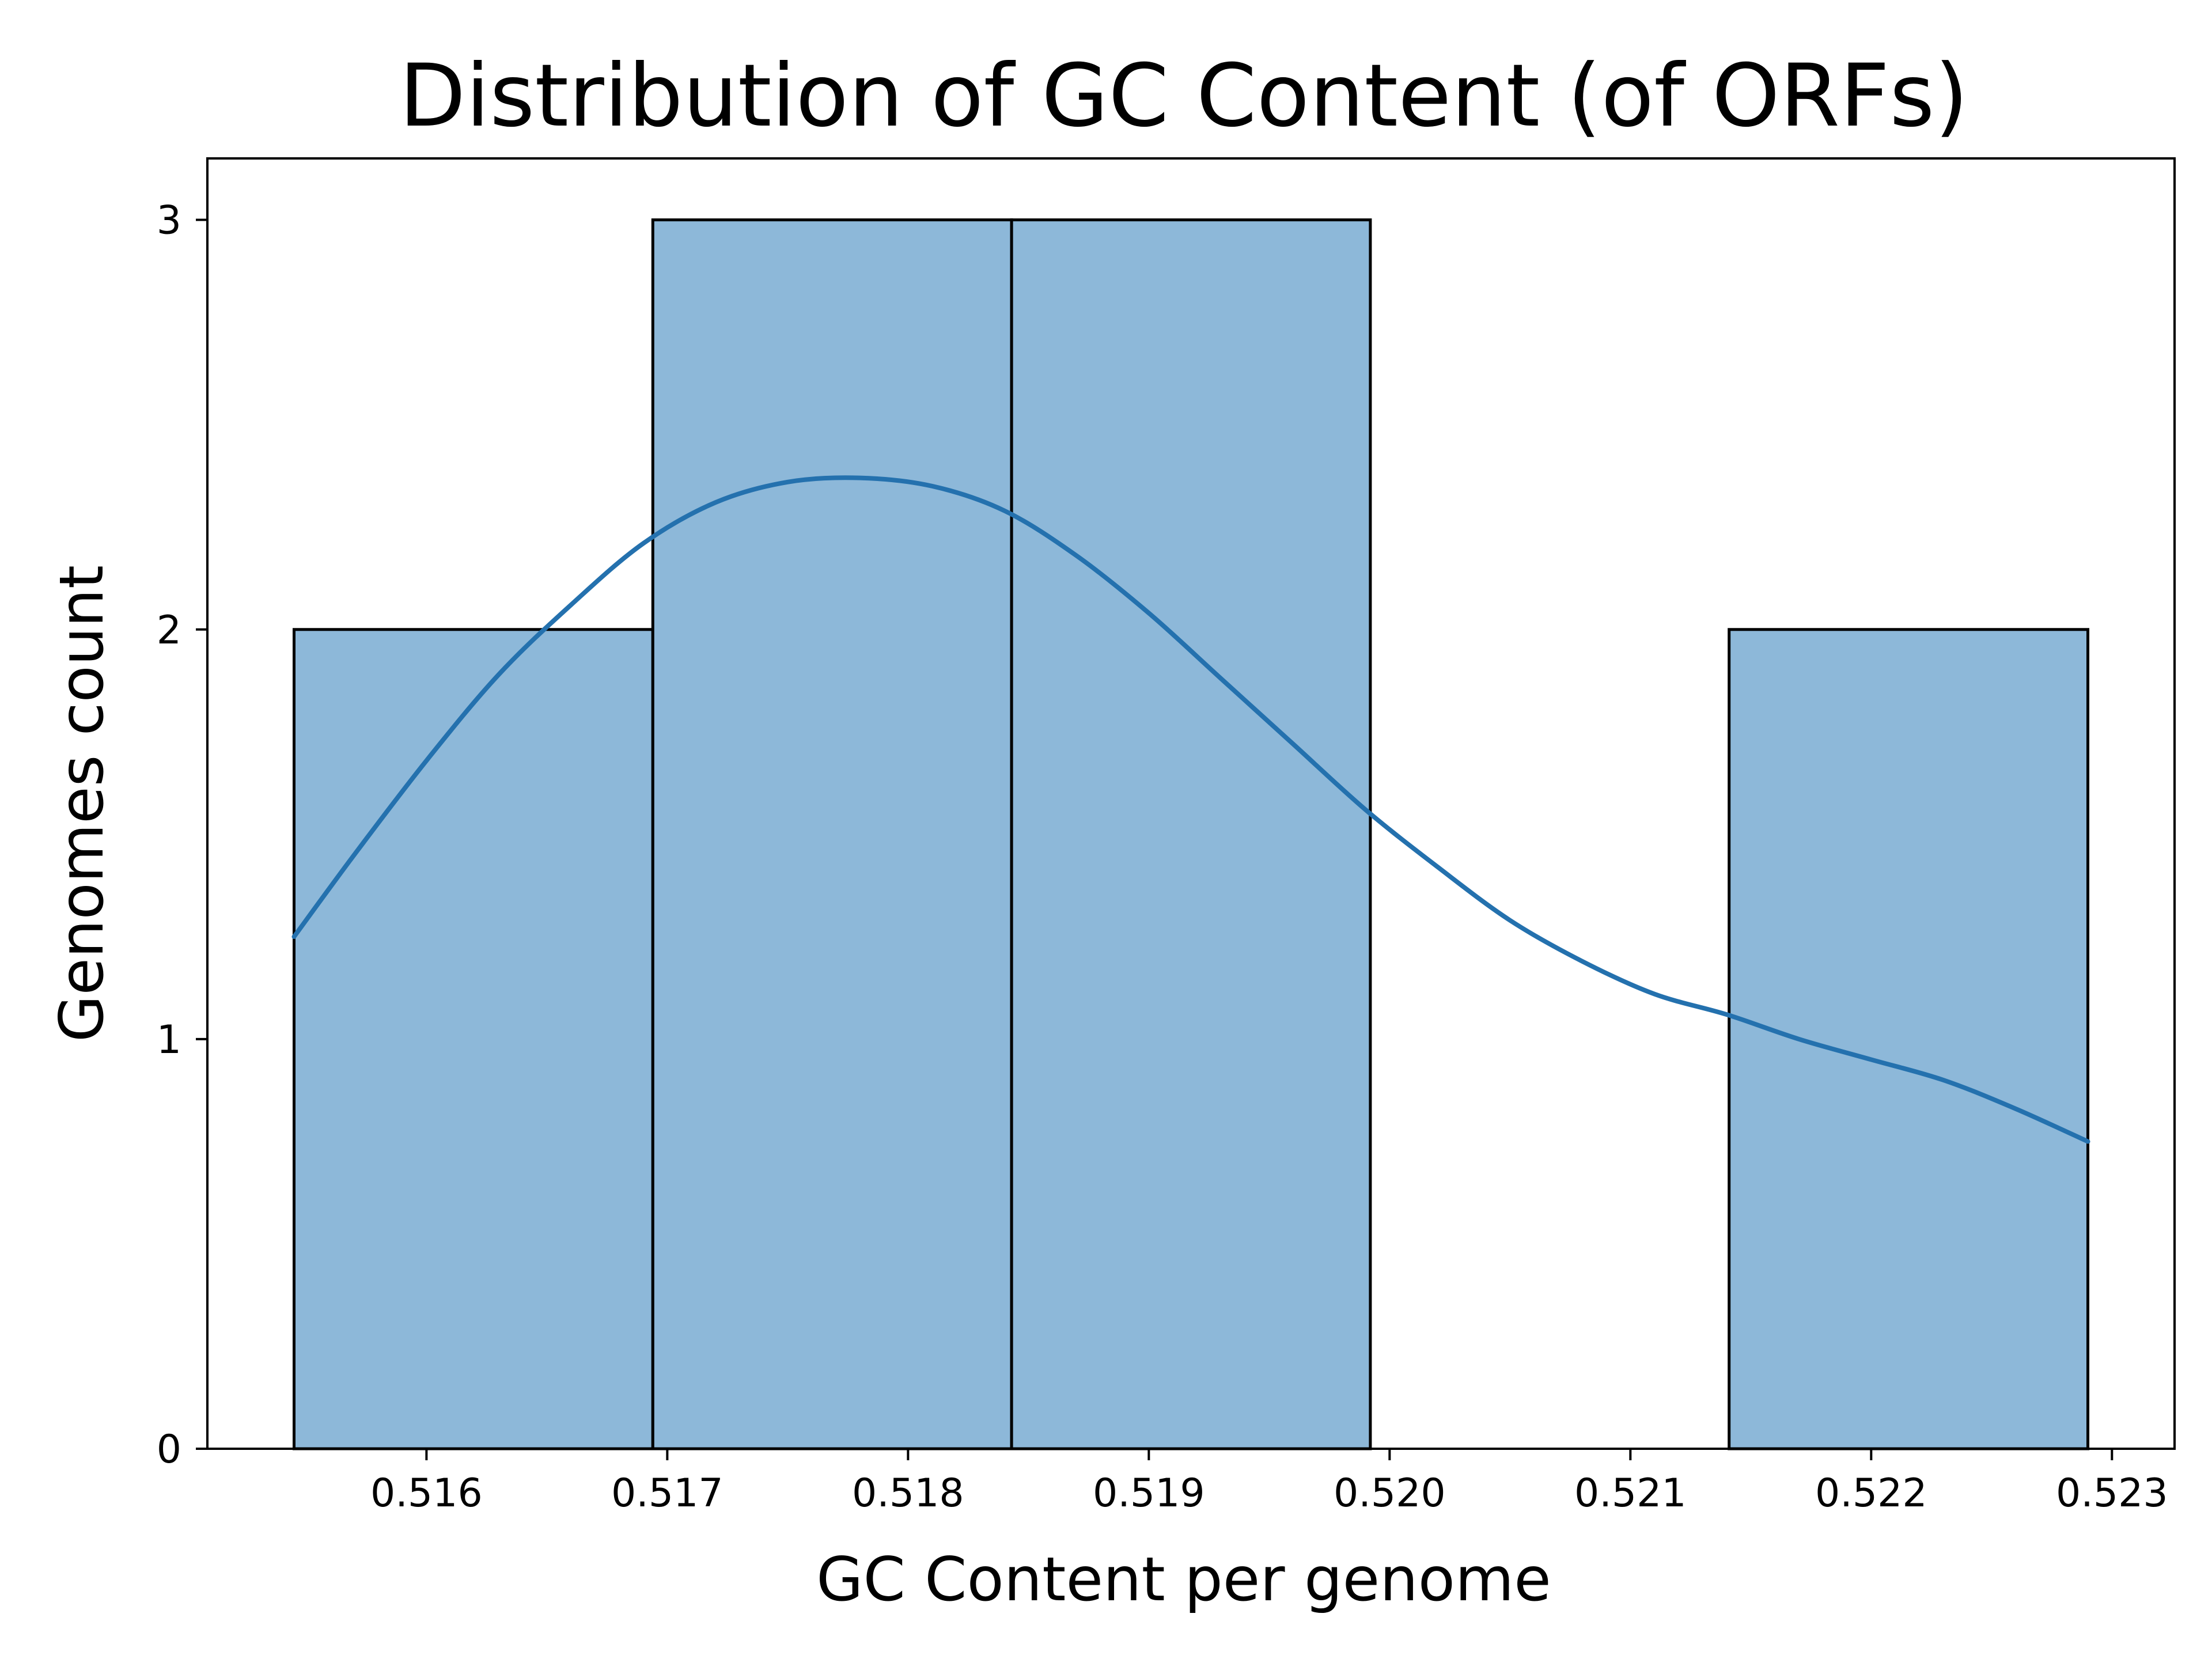  What do you see at coordinates (182, 835) in the screenshot?
I see `y-axis-ticks: 0 1 2 3` at bounding box center [182, 835].